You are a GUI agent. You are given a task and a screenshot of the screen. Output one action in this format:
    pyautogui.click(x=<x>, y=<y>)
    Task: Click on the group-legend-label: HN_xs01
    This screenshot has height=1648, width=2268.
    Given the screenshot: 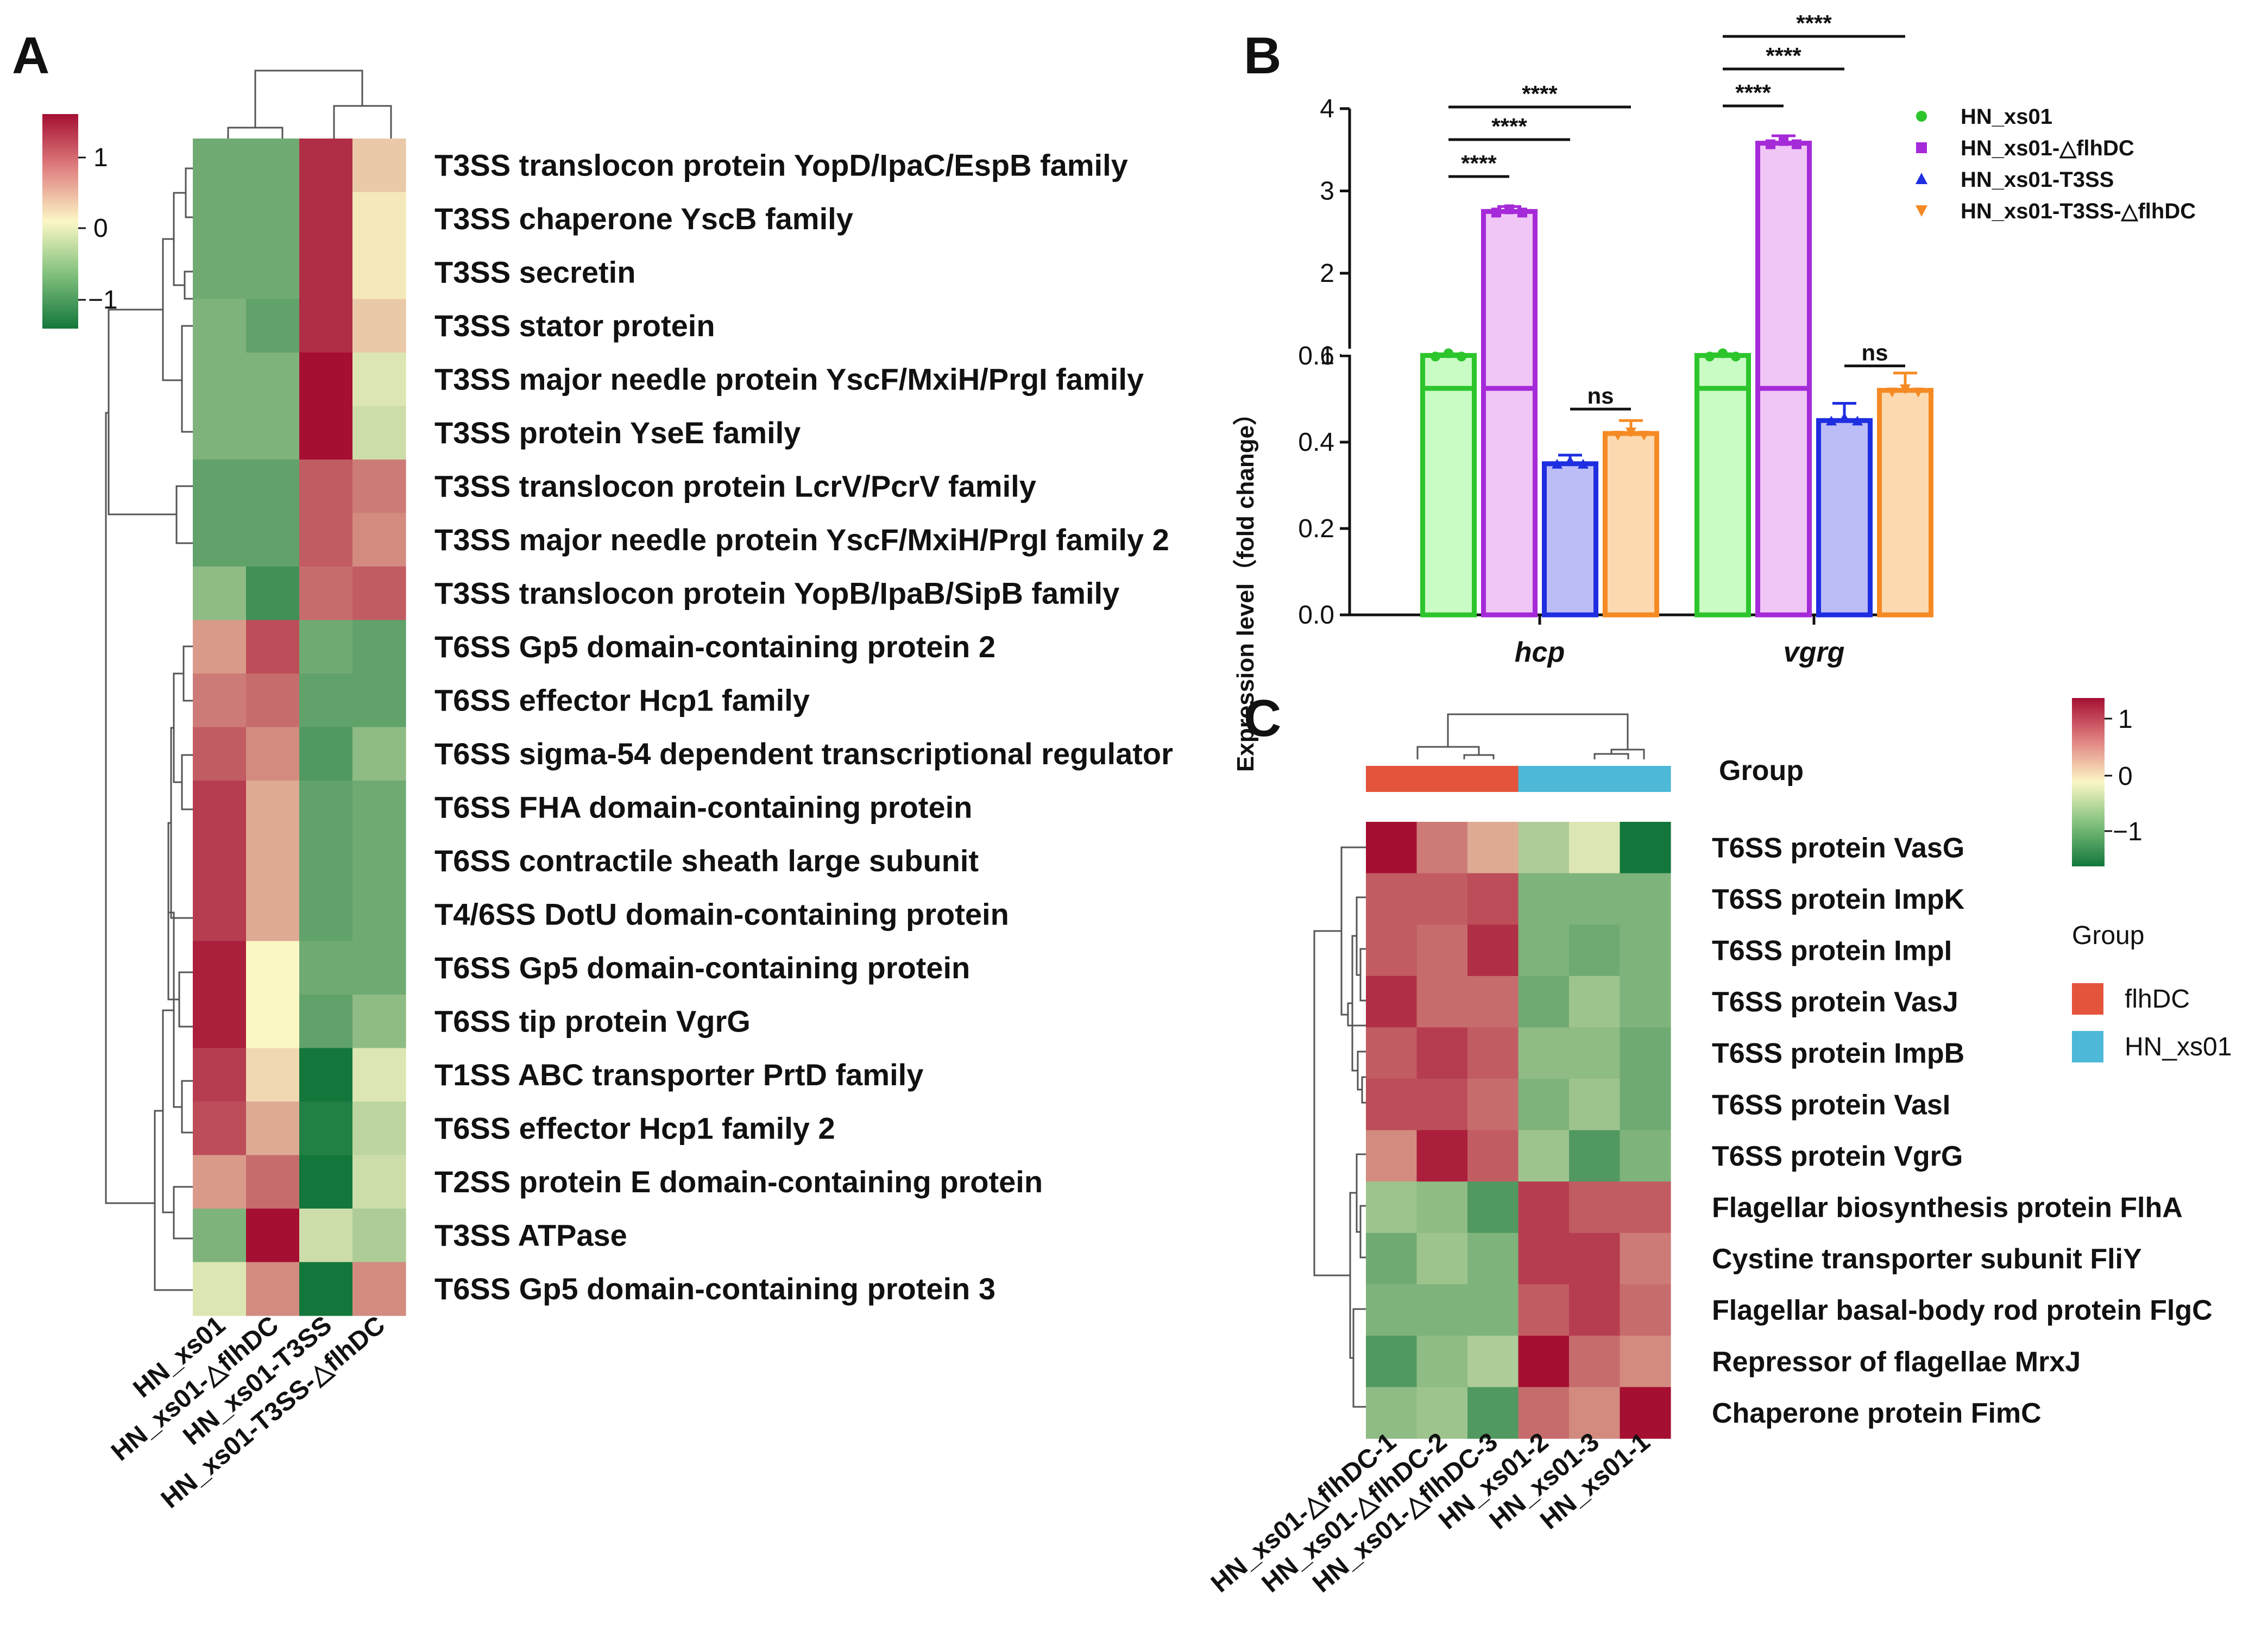 What is the action you would take?
    pyautogui.click(x=2178, y=1047)
    